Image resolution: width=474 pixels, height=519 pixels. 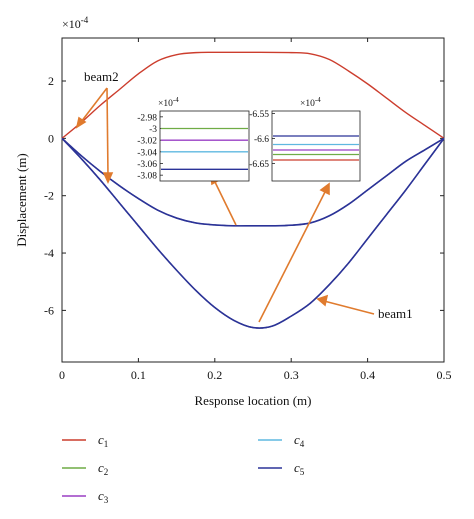 I want to click on legend-label-c2: c2, so click(x=103, y=468).